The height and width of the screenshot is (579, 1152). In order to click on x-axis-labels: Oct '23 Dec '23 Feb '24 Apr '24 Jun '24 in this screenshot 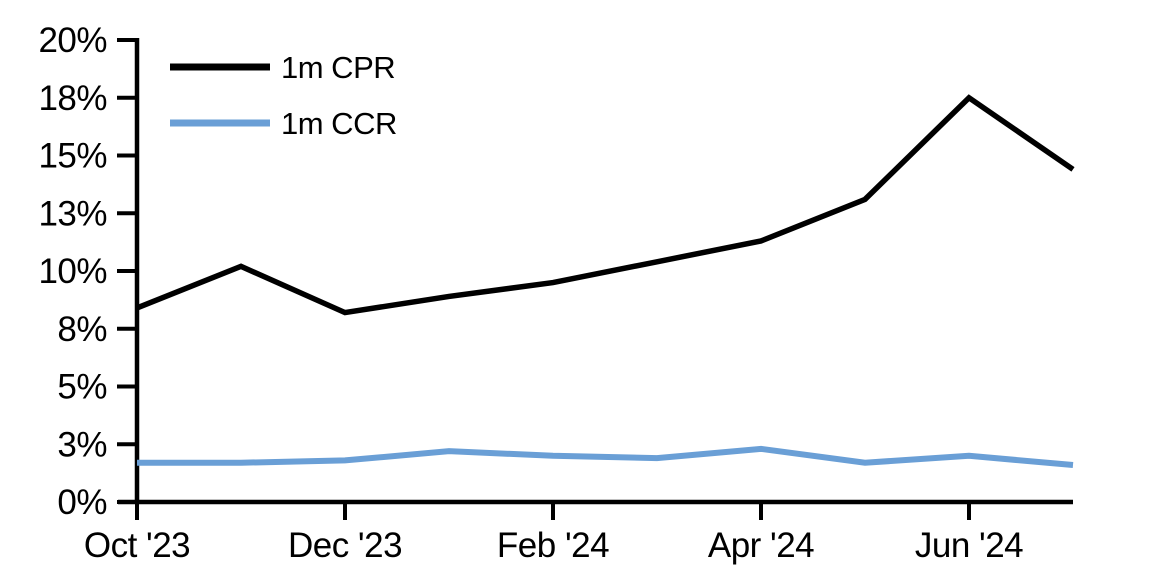, I will do `click(554, 545)`.